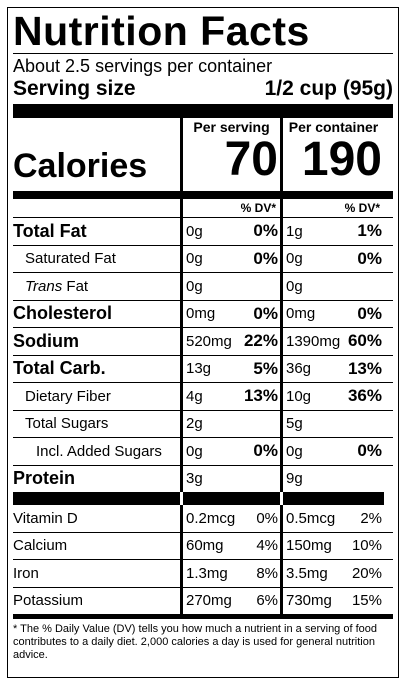 This screenshot has height=685, width=408. I want to click on nutrient-row-total-sugars: Total Sugars 2g 5g, so click(203, 423).